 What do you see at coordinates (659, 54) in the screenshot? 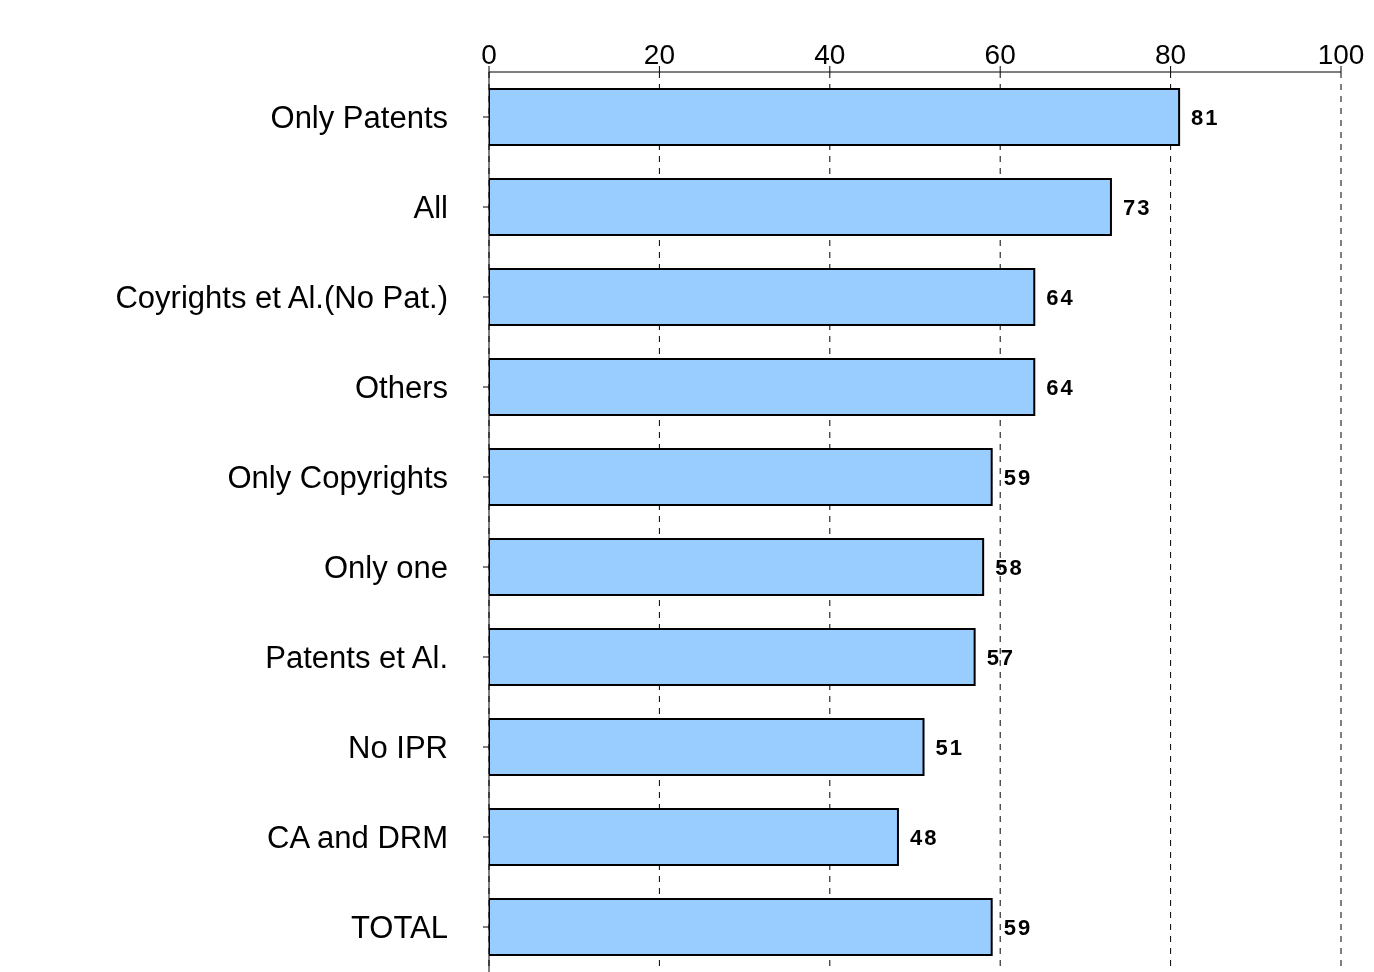
I see `x-tick-label: 20` at bounding box center [659, 54].